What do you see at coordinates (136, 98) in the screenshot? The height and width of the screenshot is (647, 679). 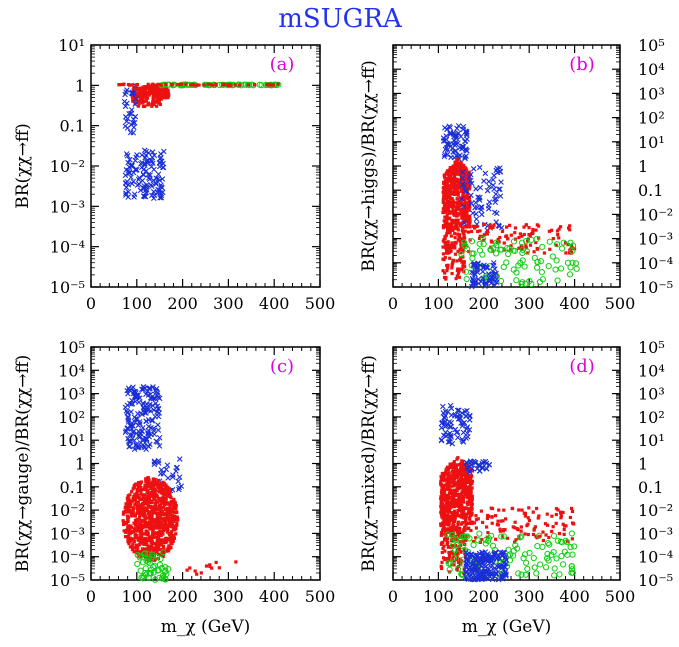 I see `point-blue-tail-high` at bounding box center [136, 98].